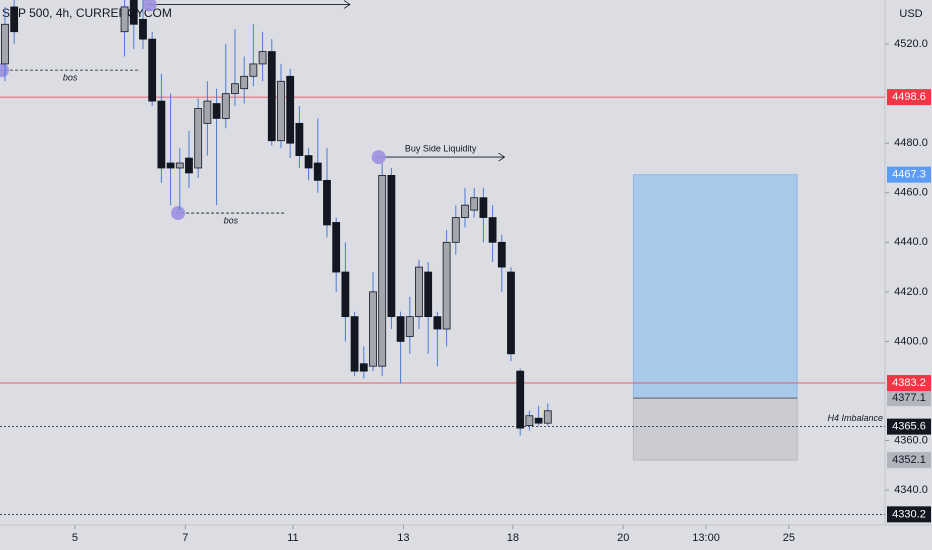 The height and width of the screenshot is (550, 932). I want to click on x-tick-label: 18, so click(513, 538).